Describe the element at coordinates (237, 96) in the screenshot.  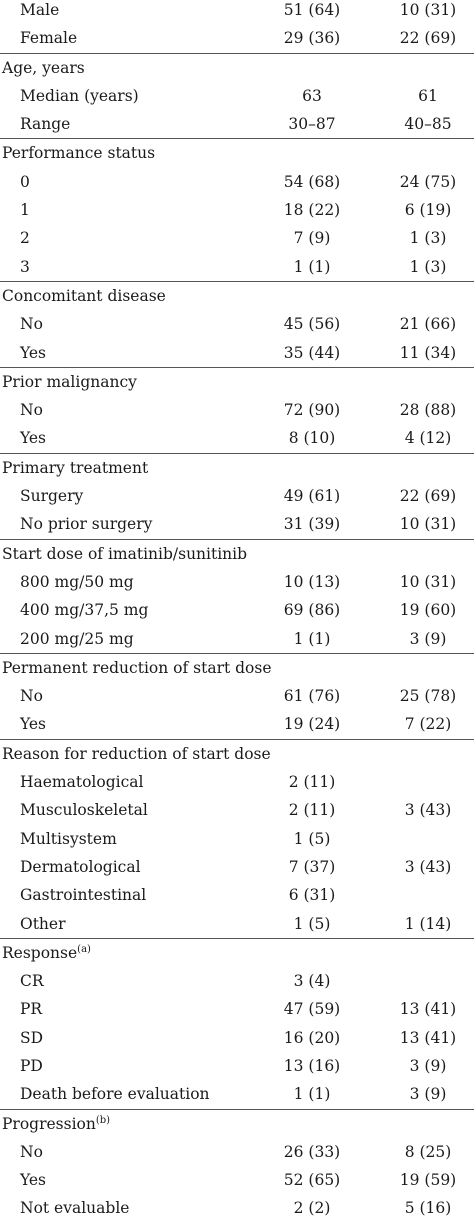
I see `table-row: Median (years) 63 61` at that location.